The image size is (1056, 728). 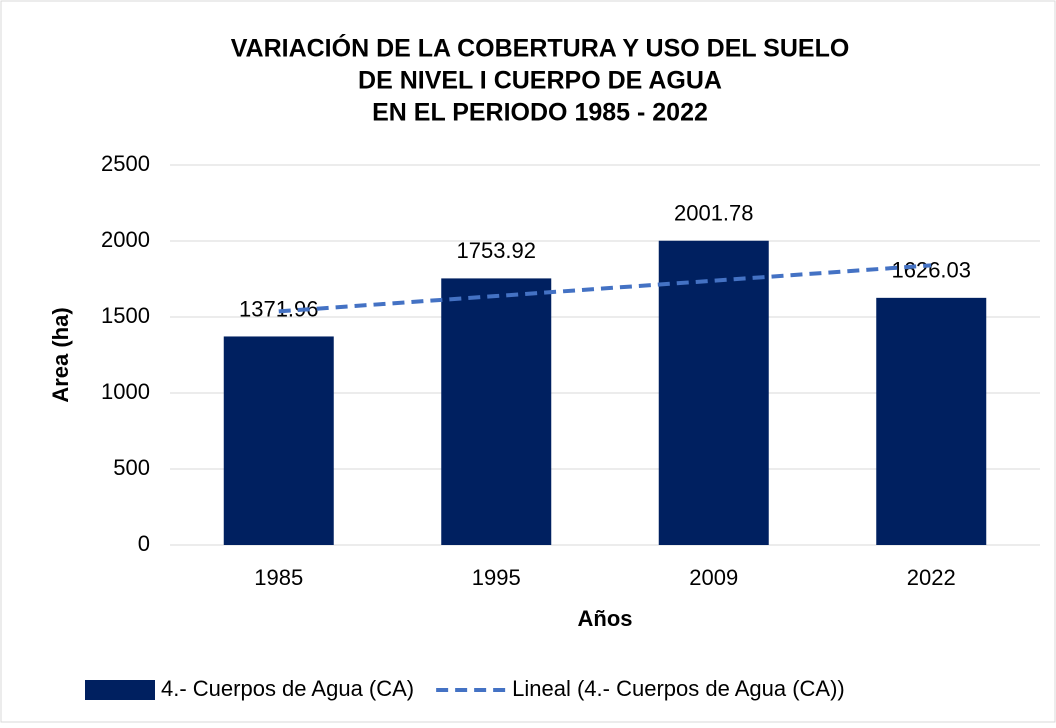 I want to click on x-tick-label: 2022, so click(x=931, y=577).